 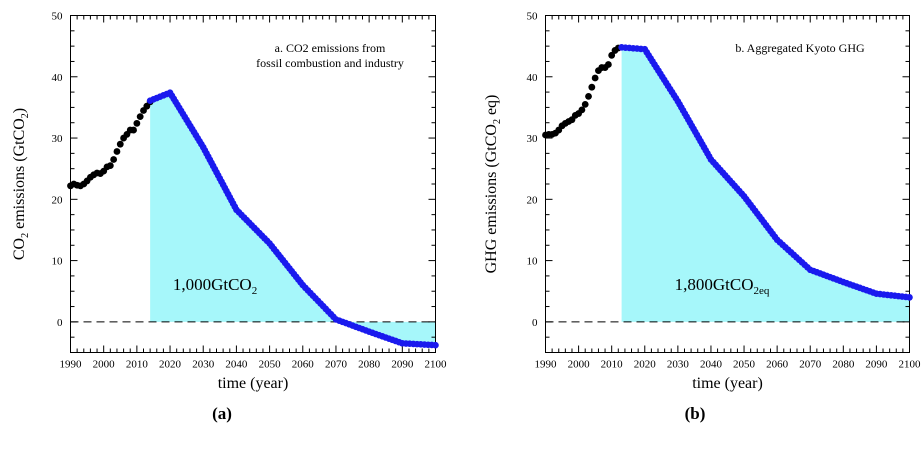 I want to click on y-axis-title-part: emissions (GtCO, so click(x=19, y=175).